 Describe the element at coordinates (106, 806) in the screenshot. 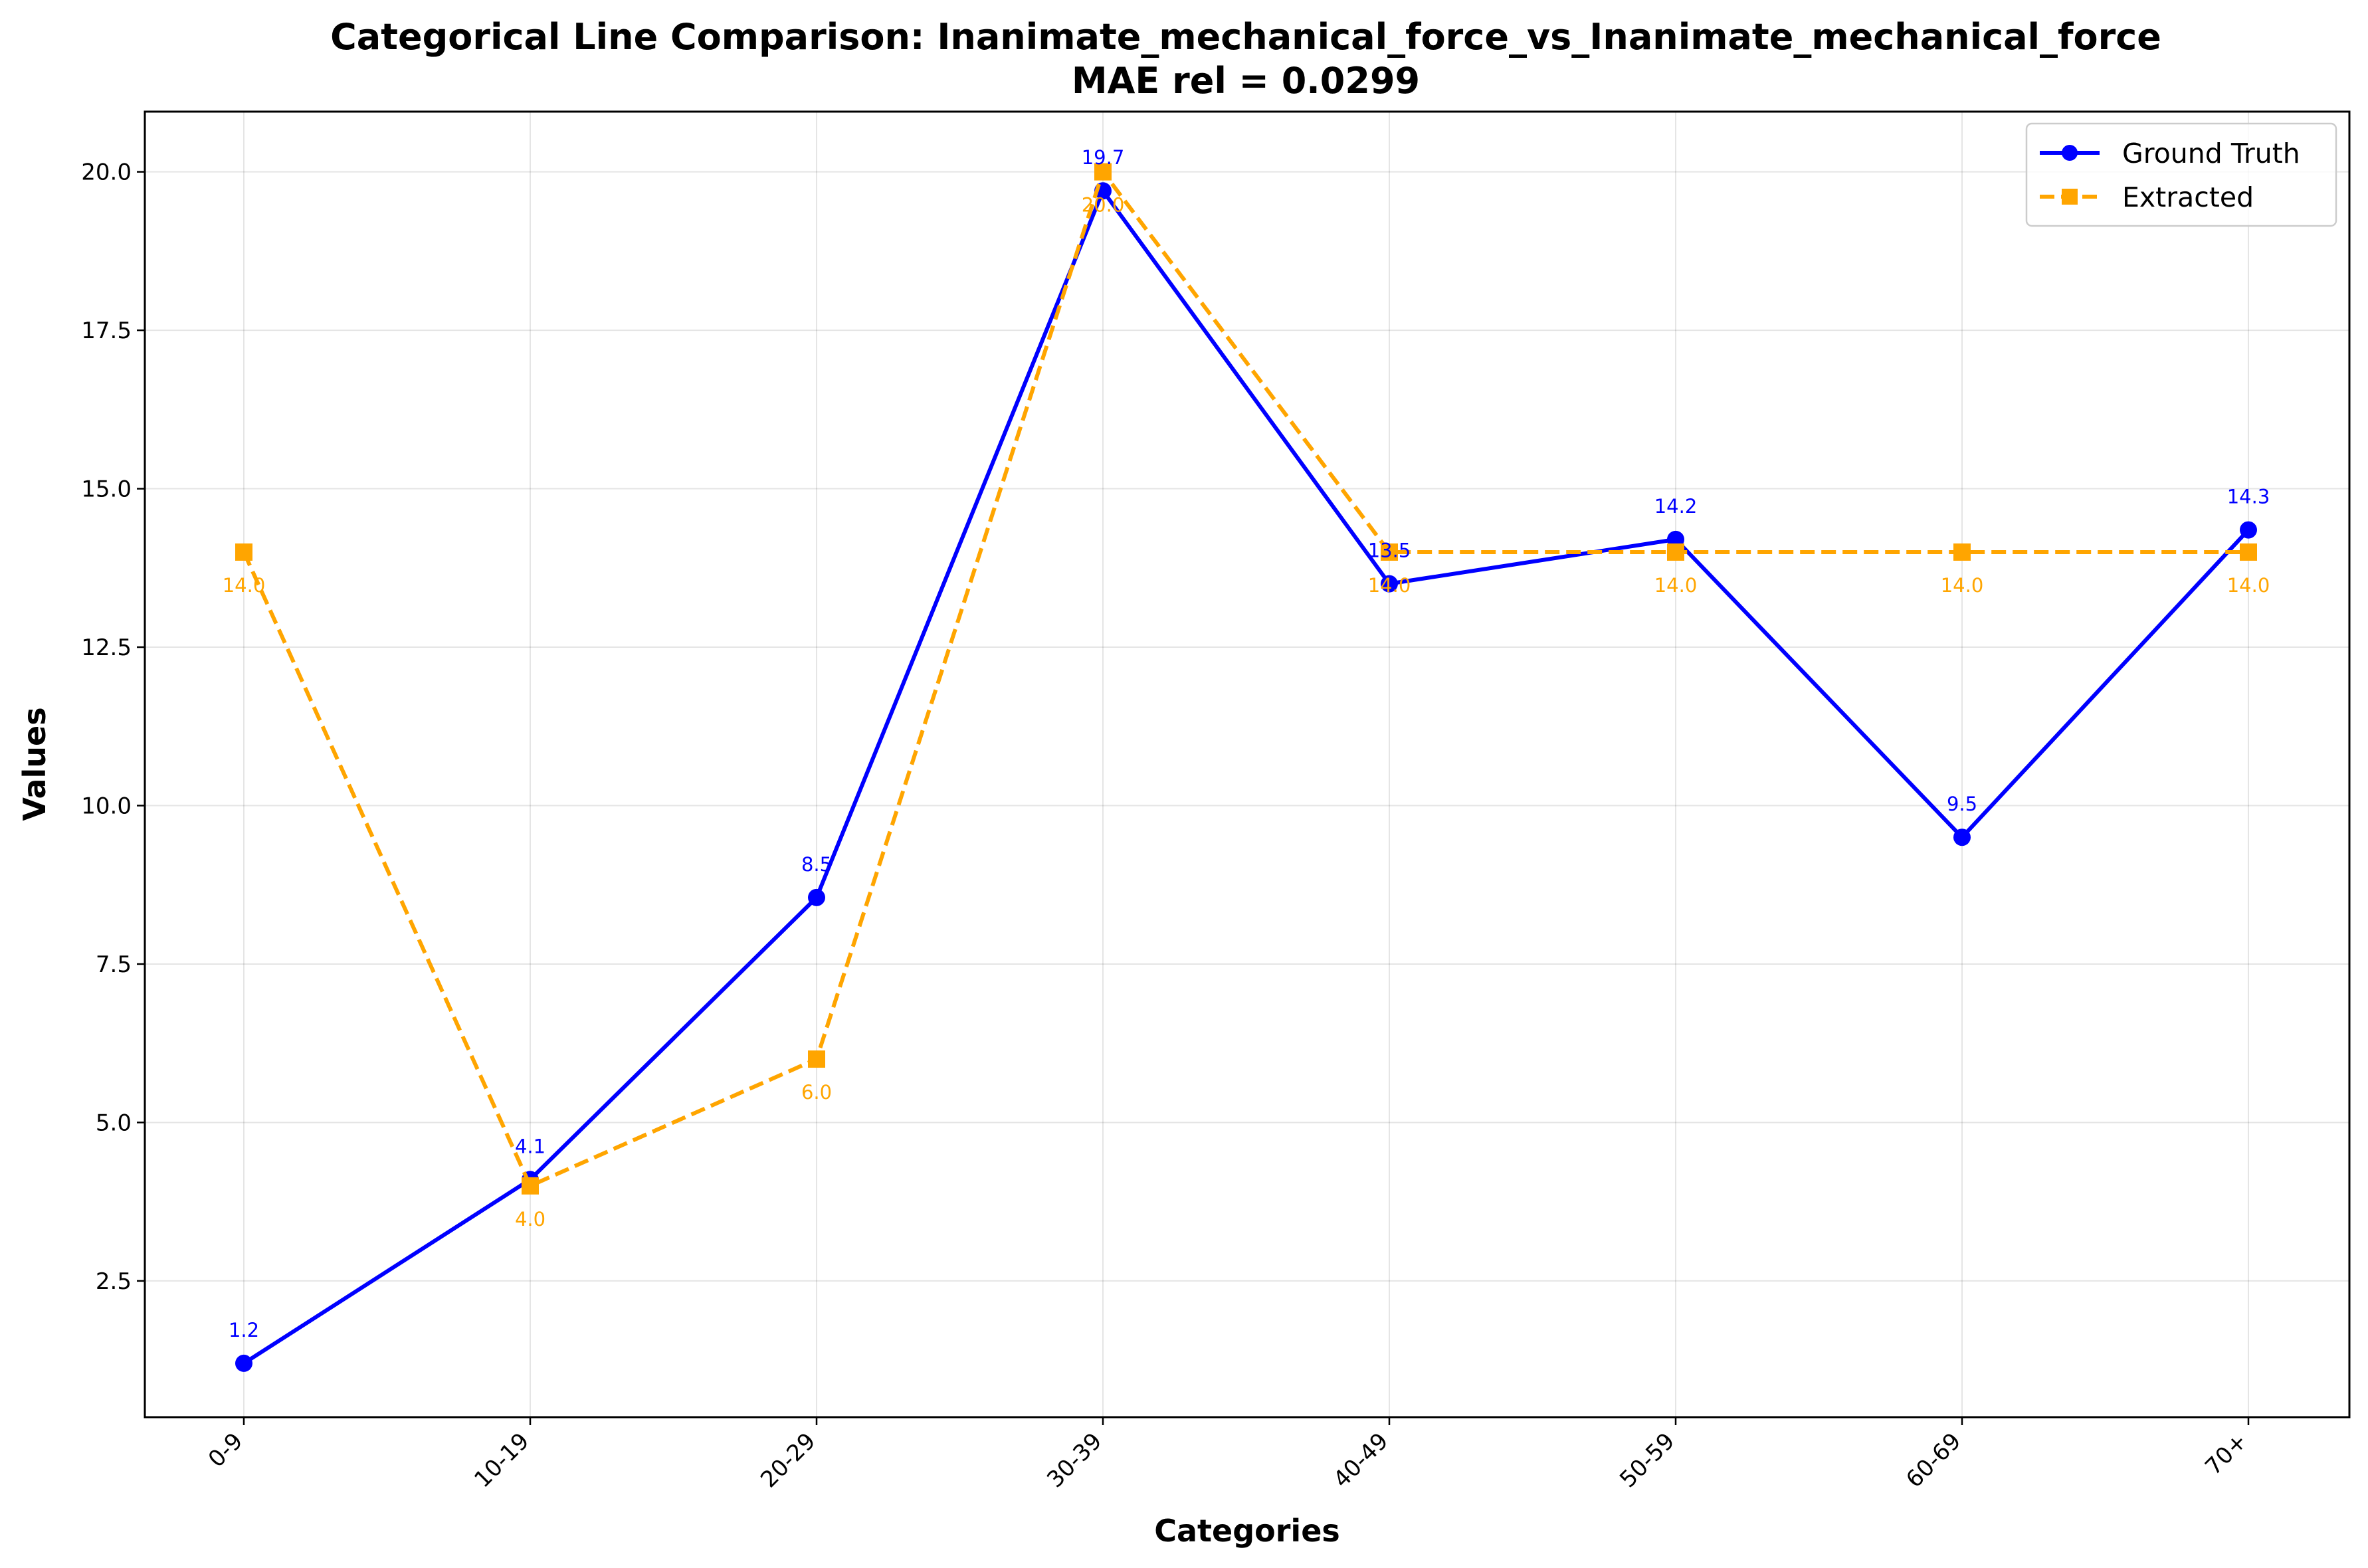

I see `y-tick-label: 10.0` at that location.